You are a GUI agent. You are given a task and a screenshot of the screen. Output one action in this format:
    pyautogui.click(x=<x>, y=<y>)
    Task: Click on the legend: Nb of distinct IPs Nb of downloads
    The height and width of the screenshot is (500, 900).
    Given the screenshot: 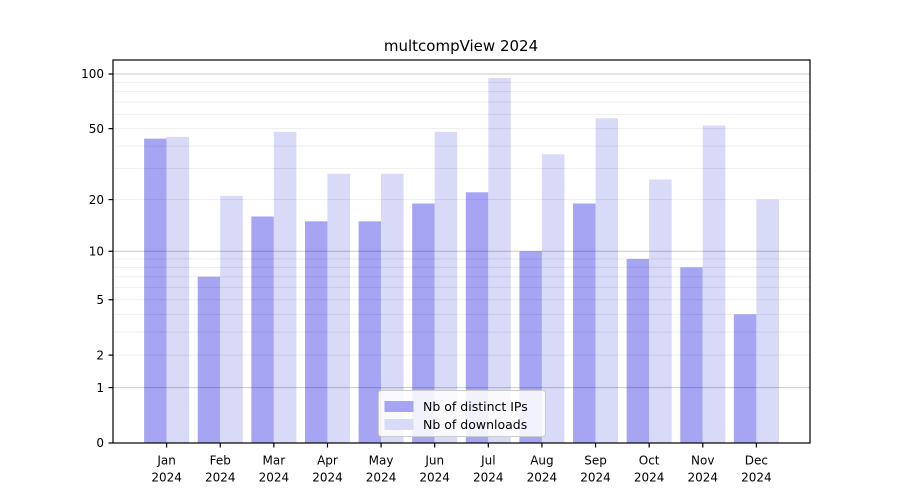 What is the action you would take?
    pyautogui.click(x=462, y=413)
    